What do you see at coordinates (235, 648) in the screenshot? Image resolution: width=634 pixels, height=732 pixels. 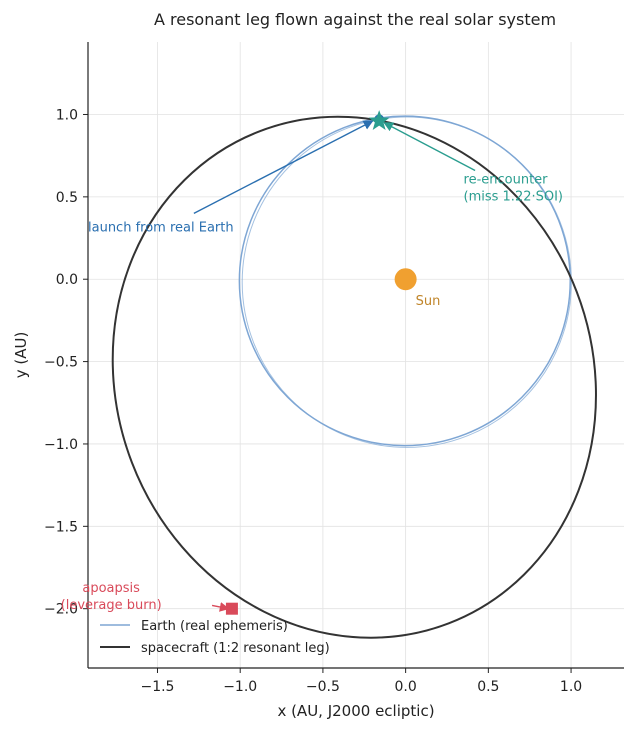 I see `legend-label-spacecraft: spacecraft (1:2 resonant leg)` at bounding box center [235, 648].